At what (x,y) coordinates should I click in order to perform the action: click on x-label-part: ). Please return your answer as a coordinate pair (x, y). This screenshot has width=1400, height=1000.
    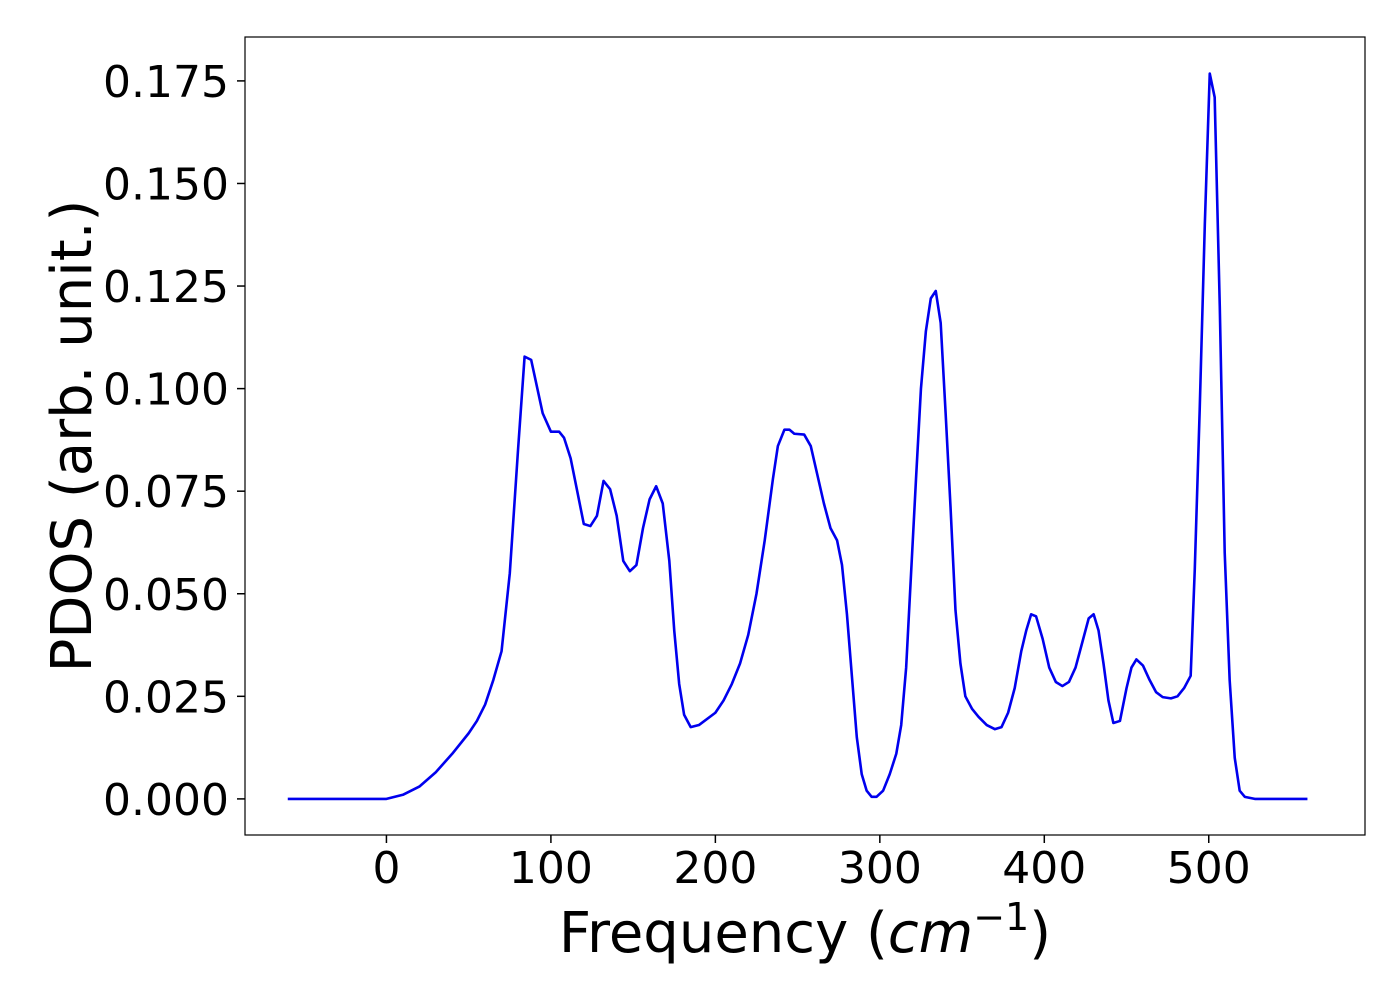
    Looking at the image, I should click on (1040, 933).